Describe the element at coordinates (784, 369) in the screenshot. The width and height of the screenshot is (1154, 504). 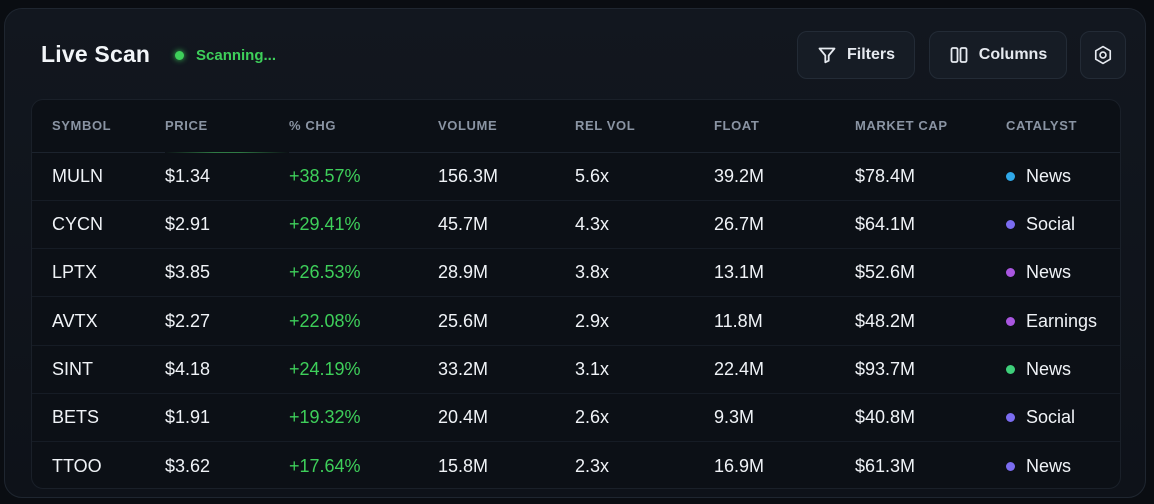
I see `cell-float: 22.4M` at that location.